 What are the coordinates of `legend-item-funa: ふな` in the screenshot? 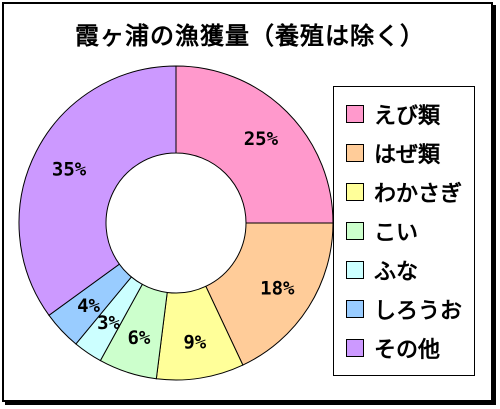 It's located at (382, 270).